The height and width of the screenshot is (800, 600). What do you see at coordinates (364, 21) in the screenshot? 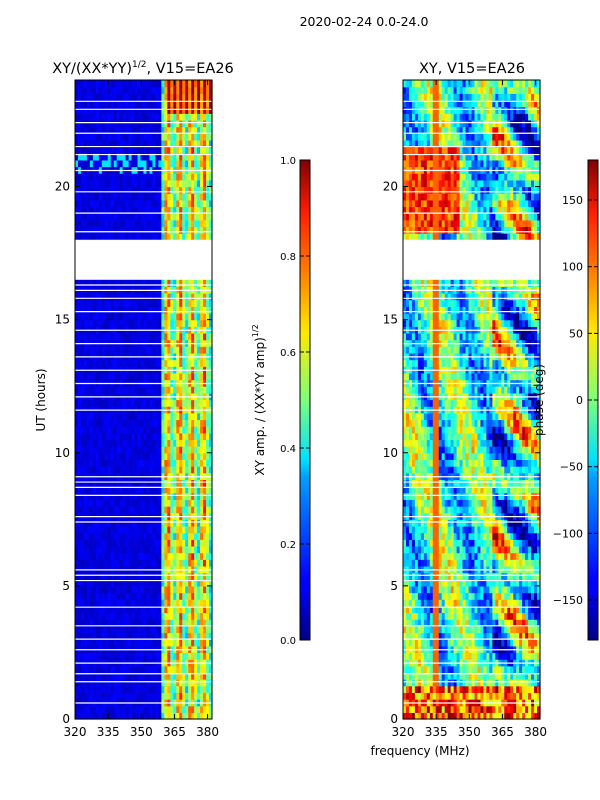
I see `figure-suptitle: 2020-02-24 0.0-24.0` at bounding box center [364, 21].